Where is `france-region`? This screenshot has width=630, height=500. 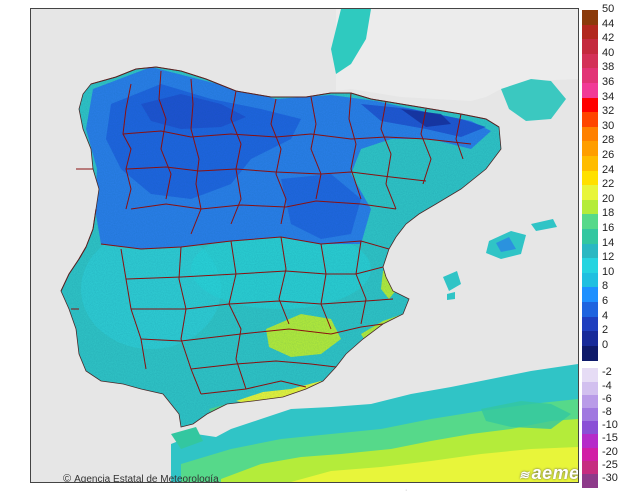 france-region is located at coordinates (457, 55).